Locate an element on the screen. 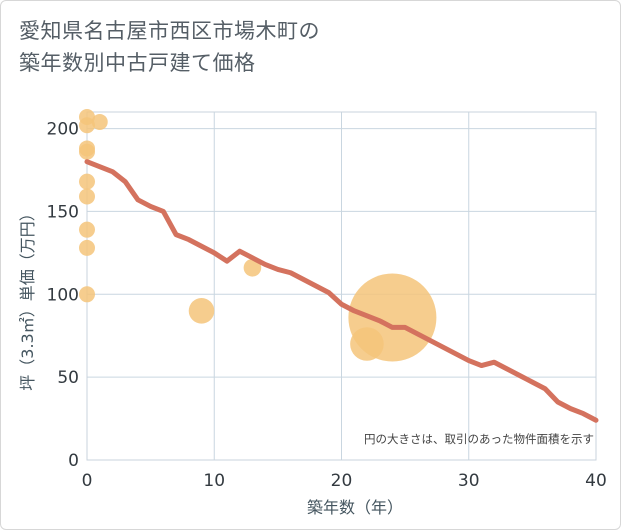 The width and height of the screenshot is (621, 530). x-tick-label: 20 is located at coordinates (342, 481).